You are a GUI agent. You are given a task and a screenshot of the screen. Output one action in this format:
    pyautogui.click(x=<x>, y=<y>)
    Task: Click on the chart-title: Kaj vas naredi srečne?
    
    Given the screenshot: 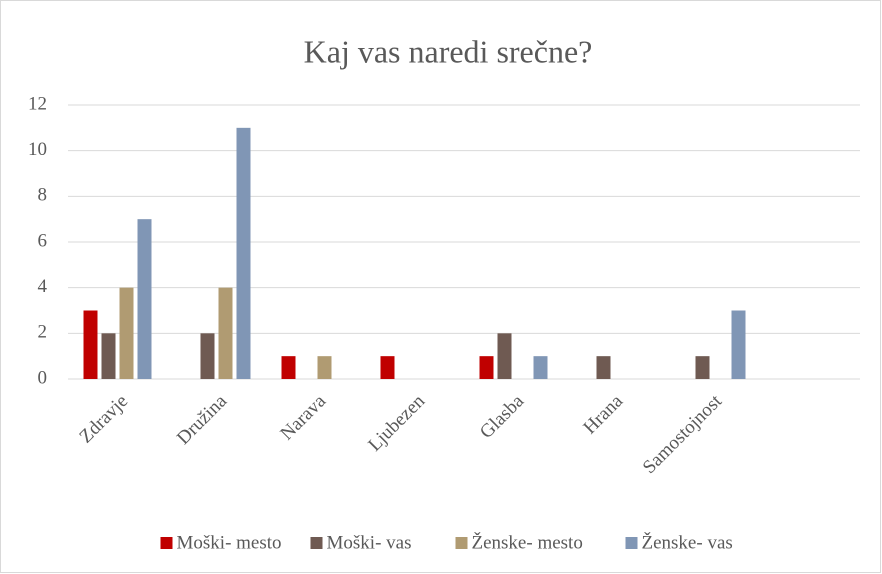 What is the action you would take?
    pyautogui.click(x=448, y=51)
    